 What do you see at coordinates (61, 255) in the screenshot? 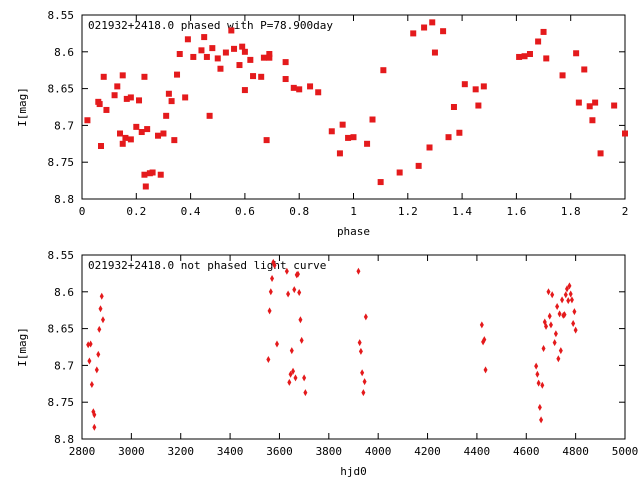
I see `unphased-y-tick-label: 8.55` at bounding box center [61, 255].